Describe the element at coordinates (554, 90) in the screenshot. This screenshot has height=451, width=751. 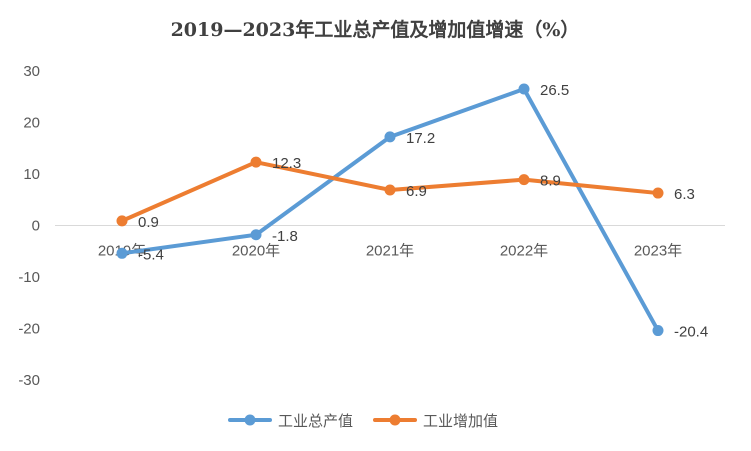
I see `data-label: 26.5` at that location.